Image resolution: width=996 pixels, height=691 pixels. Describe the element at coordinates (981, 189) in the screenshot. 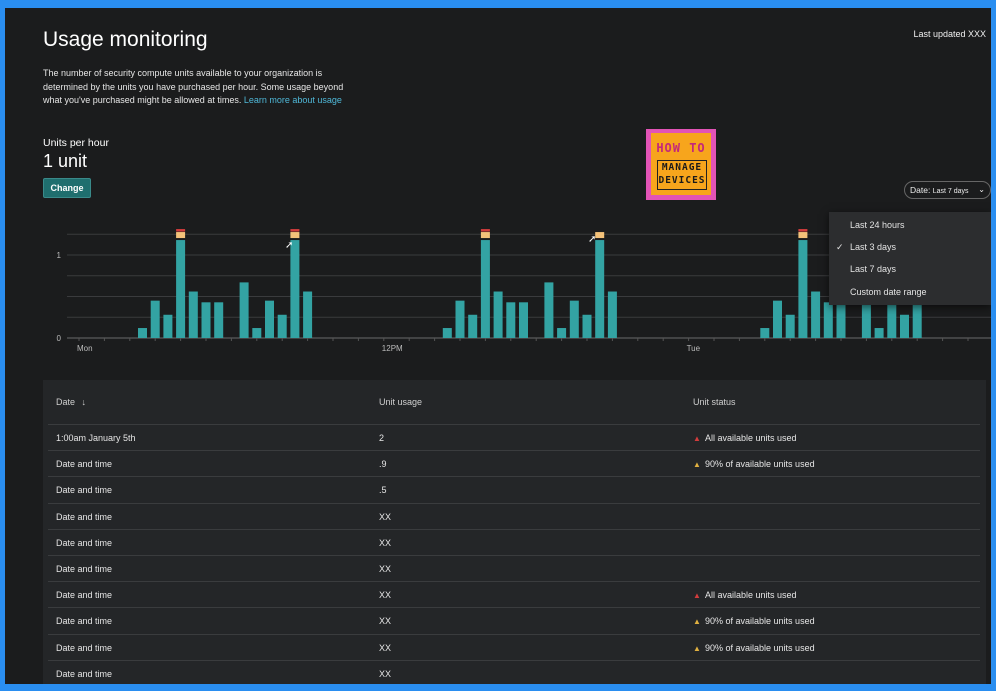

I see `chevron-down-icon: ⌄` at that location.